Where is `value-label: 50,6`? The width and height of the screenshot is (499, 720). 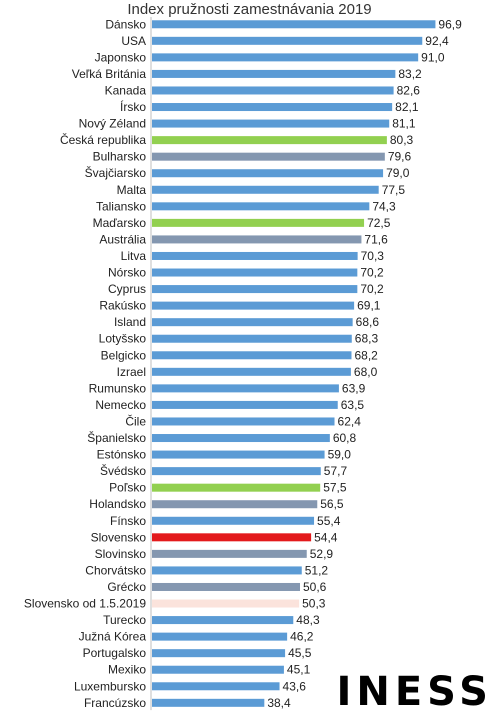 value-label: 50,6 is located at coordinates (315, 587).